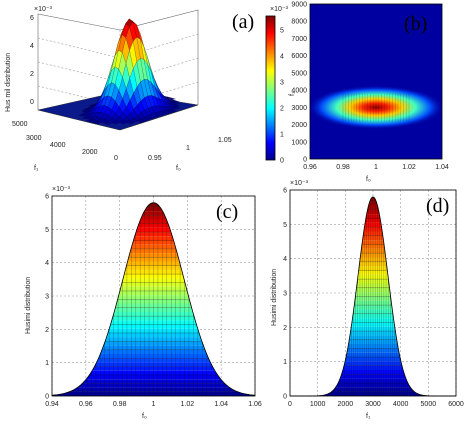 Image resolution: width=474 pixels, height=424 pixels. What do you see at coordinates (376, 107) in the screenshot?
I see `heatmap-peak` at bounding box center [376, 107].